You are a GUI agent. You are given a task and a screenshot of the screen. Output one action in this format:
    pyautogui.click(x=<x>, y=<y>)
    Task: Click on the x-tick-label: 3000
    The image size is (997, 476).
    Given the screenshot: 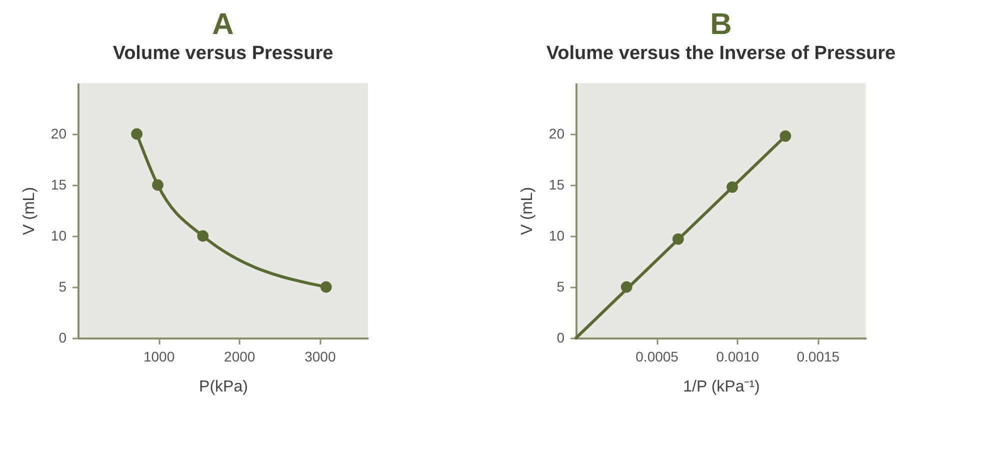 What is the action you would take?
    pyautogui.click(x=320, y=356)
    